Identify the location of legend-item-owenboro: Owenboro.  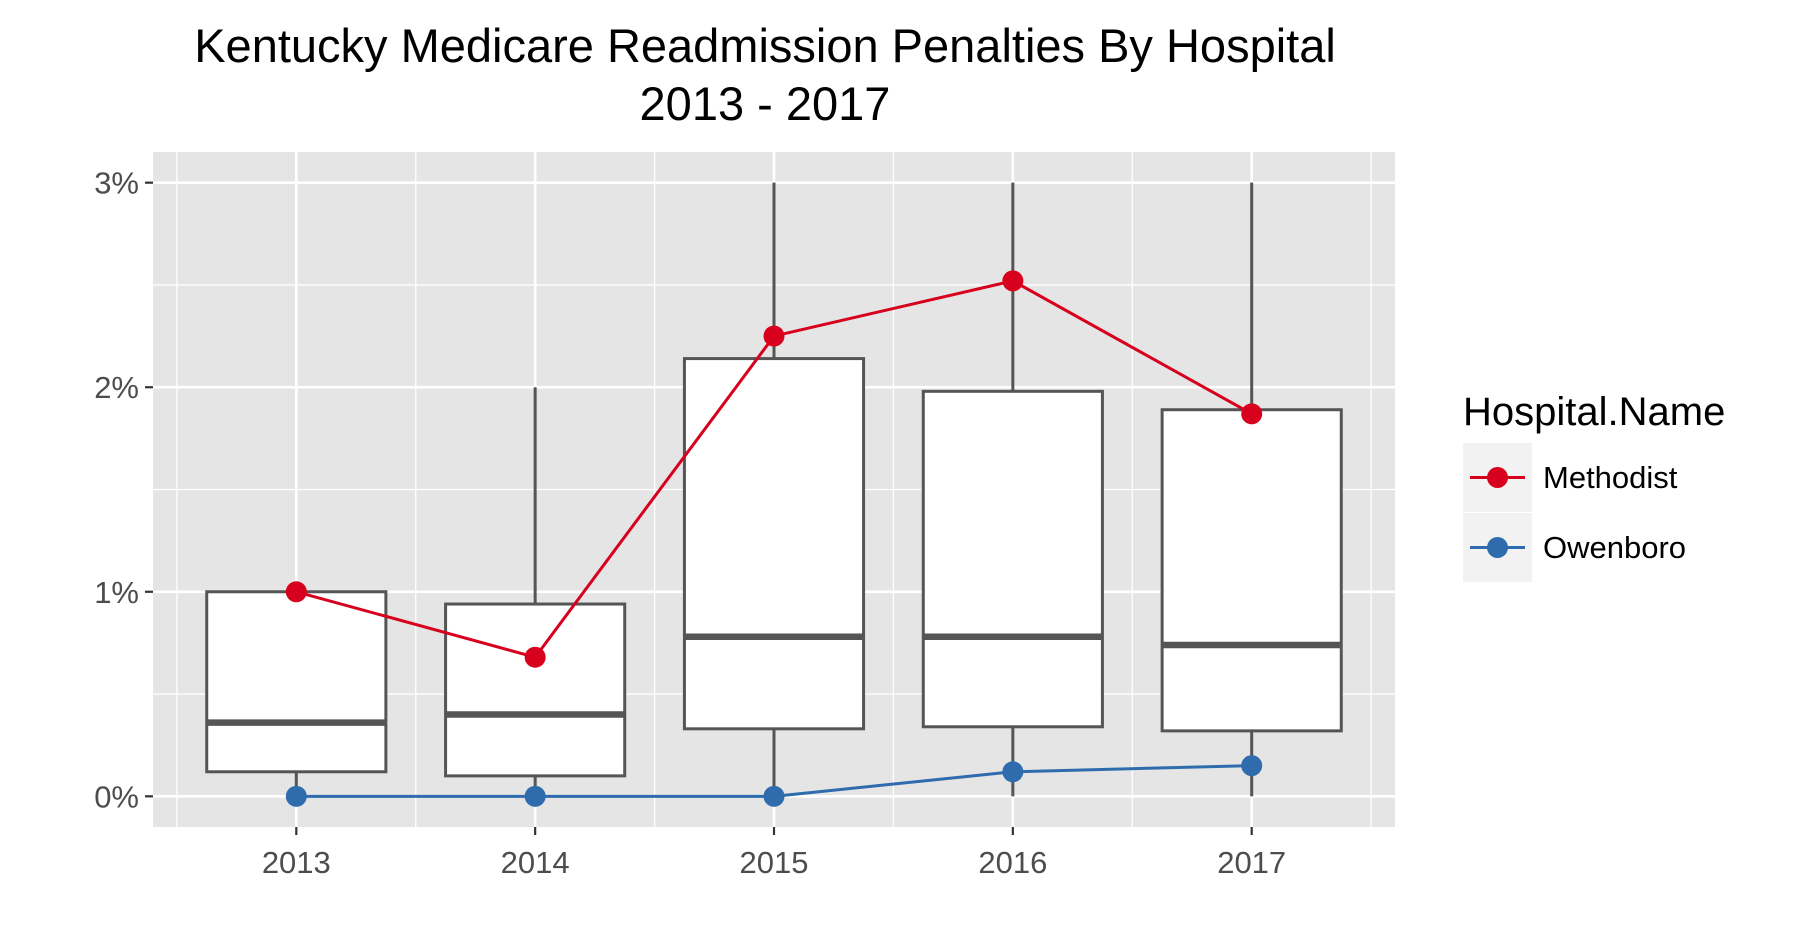
(1574, 547).